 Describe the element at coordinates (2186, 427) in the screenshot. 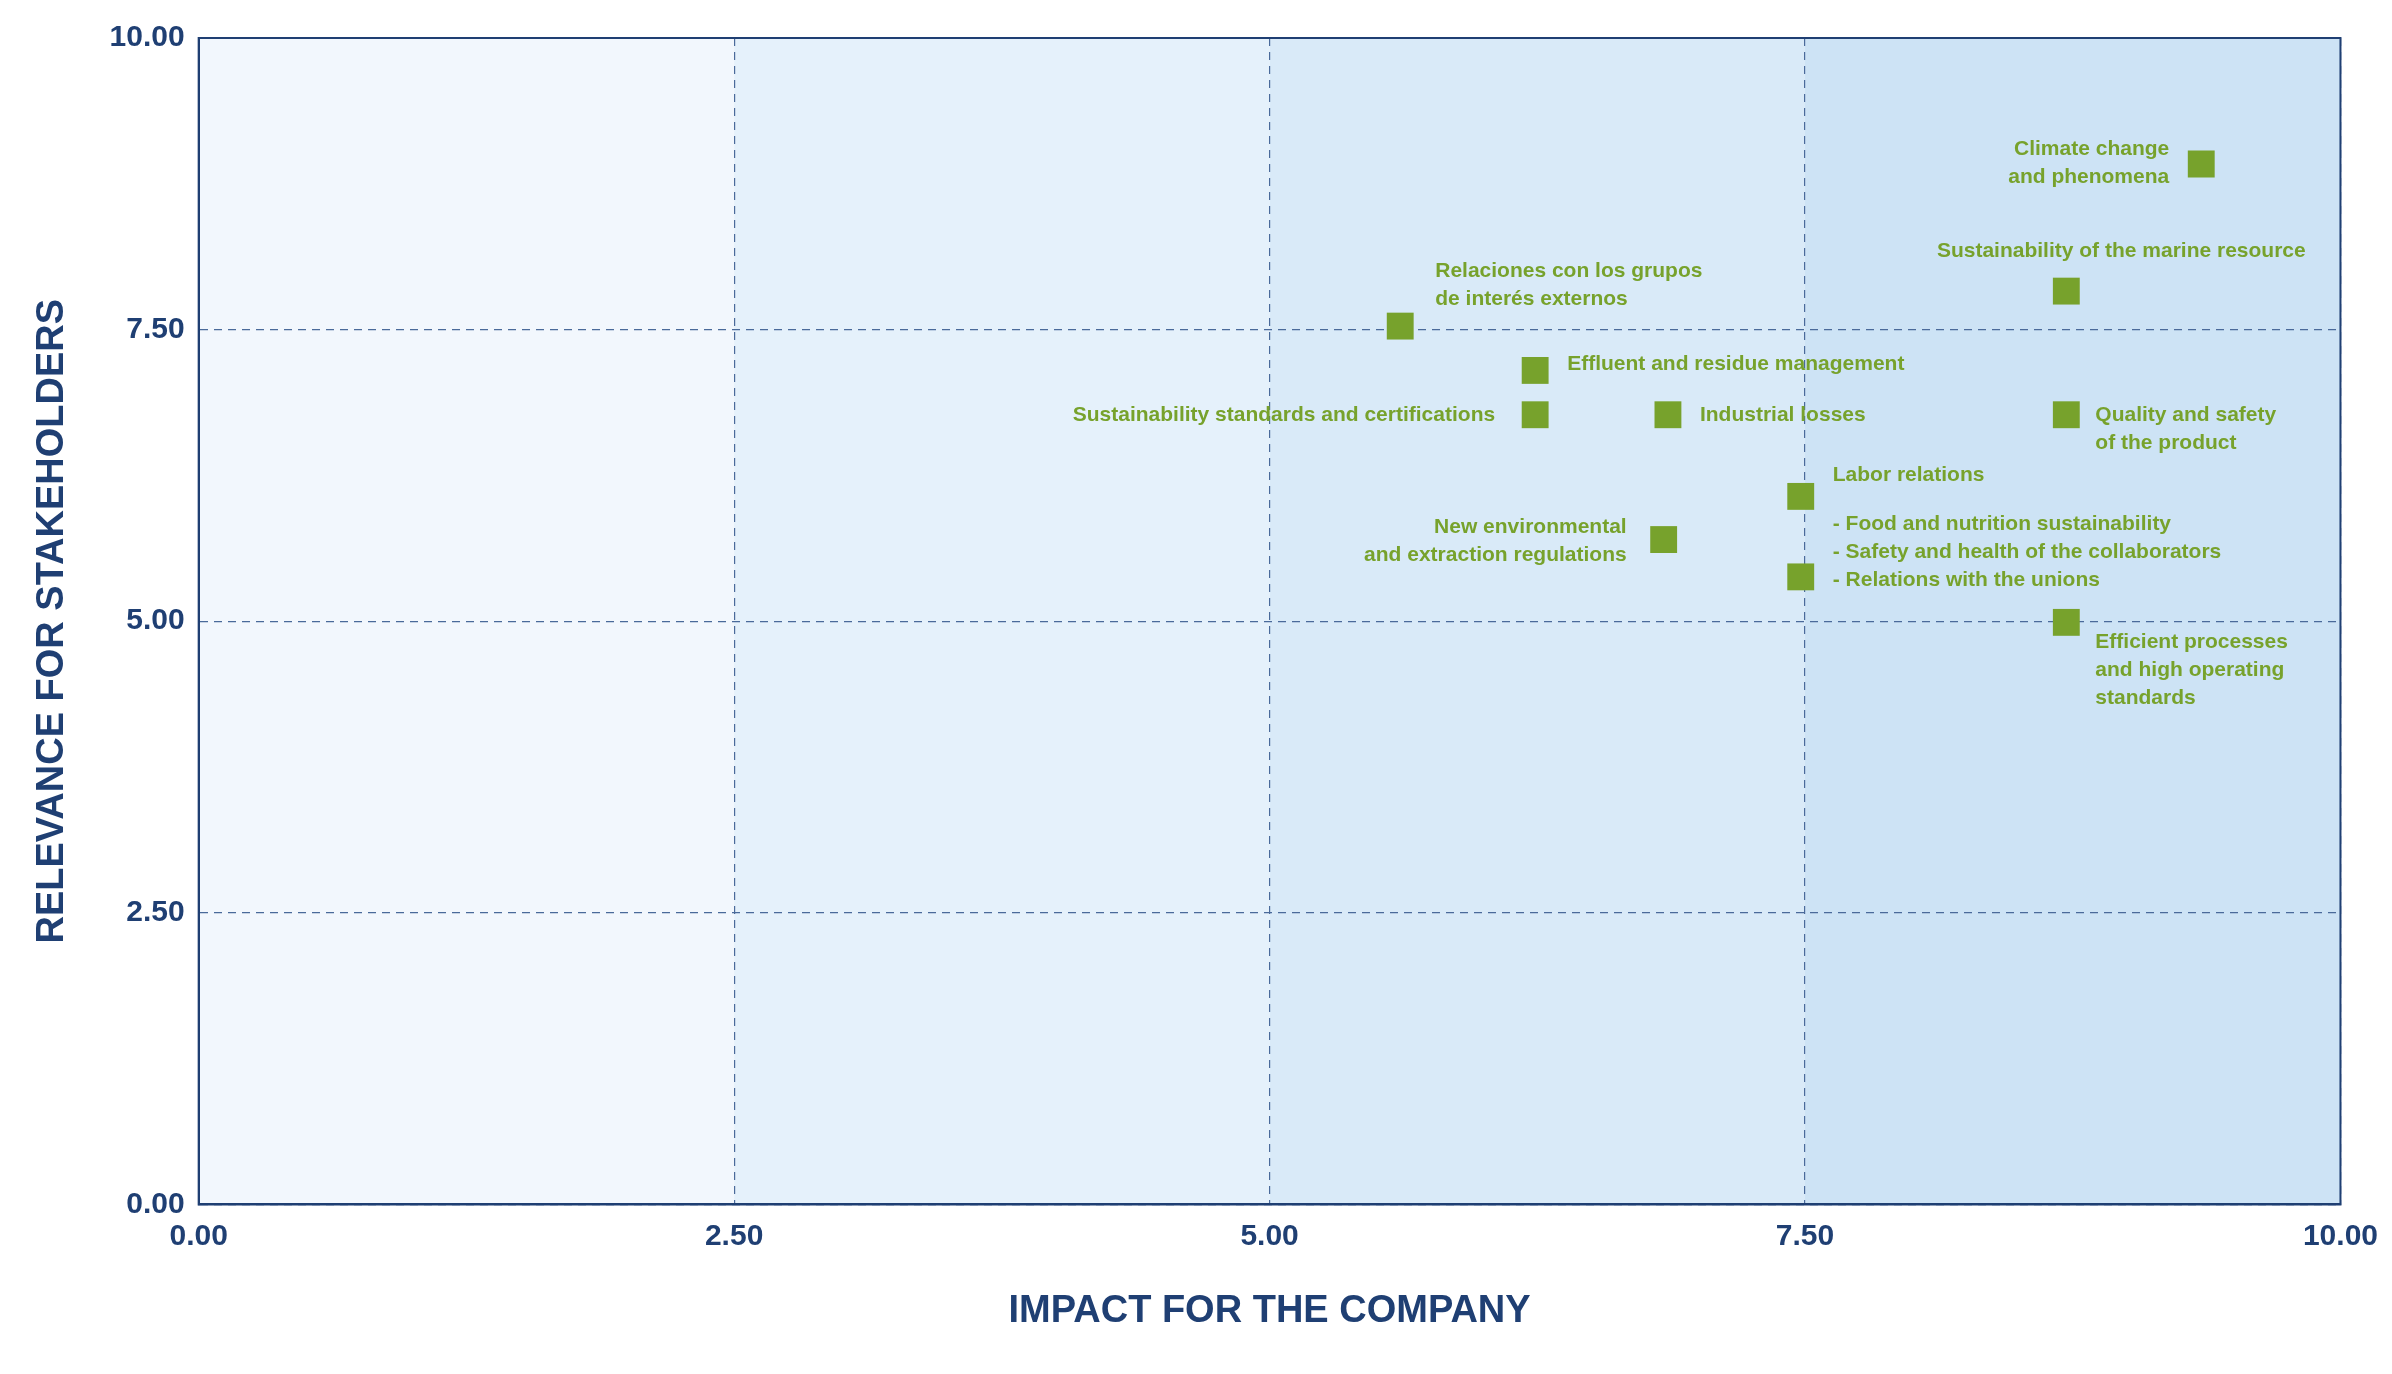

I see `annotation: Quality and safety of the product` at that location.